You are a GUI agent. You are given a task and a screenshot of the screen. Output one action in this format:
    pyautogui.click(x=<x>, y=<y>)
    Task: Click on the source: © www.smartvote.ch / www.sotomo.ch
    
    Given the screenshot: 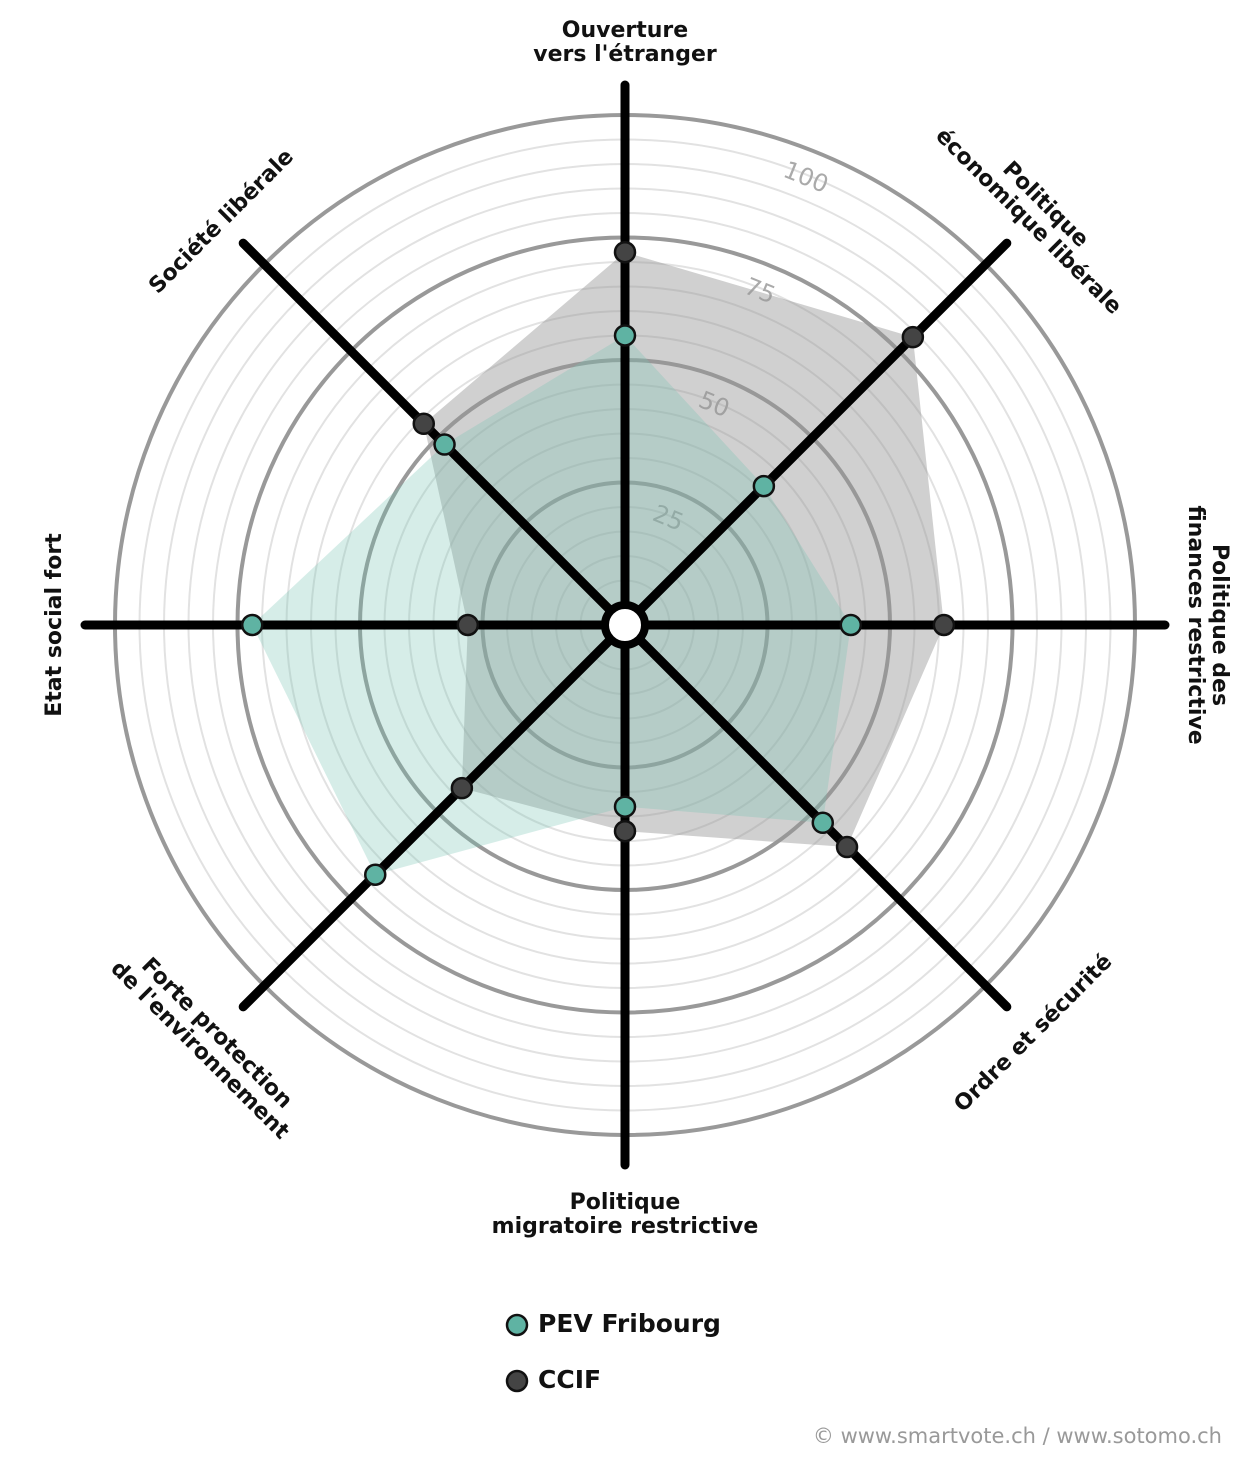 What is the action you would take?
    pyautogui.click(x=1017, y=1436)
    